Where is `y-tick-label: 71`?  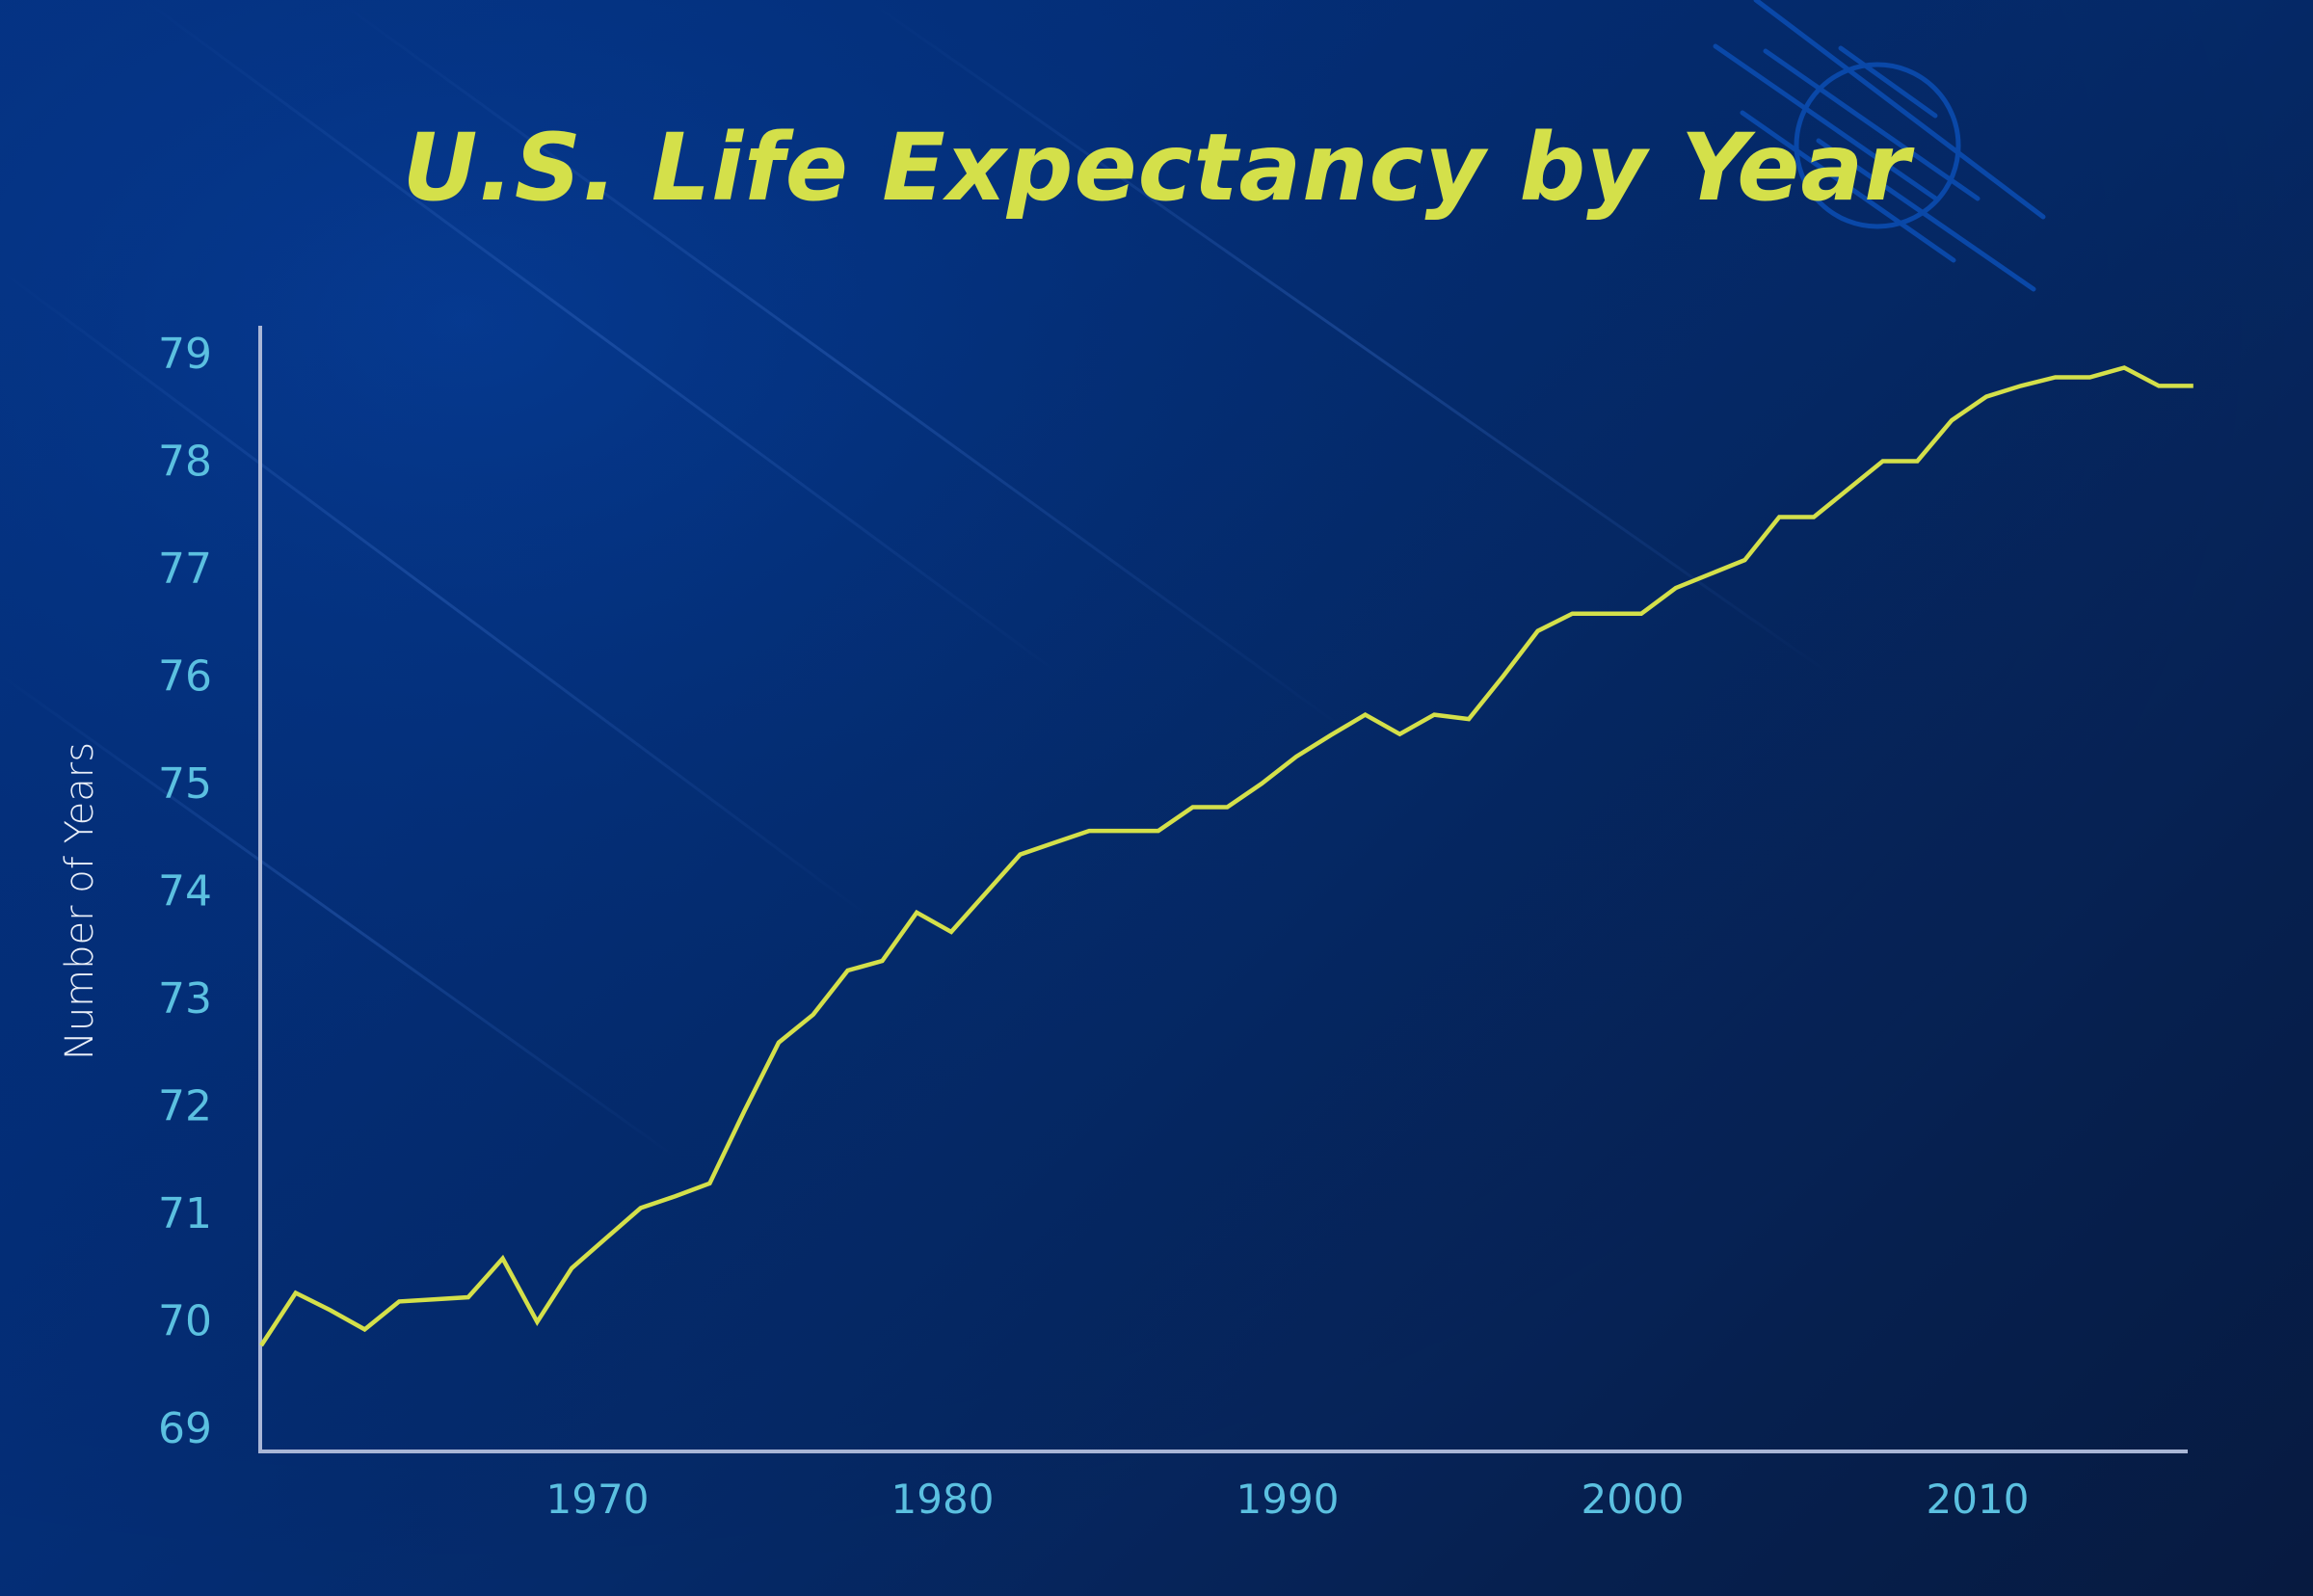 y-tick-label: 71 is located at coordinates (185, 1213).